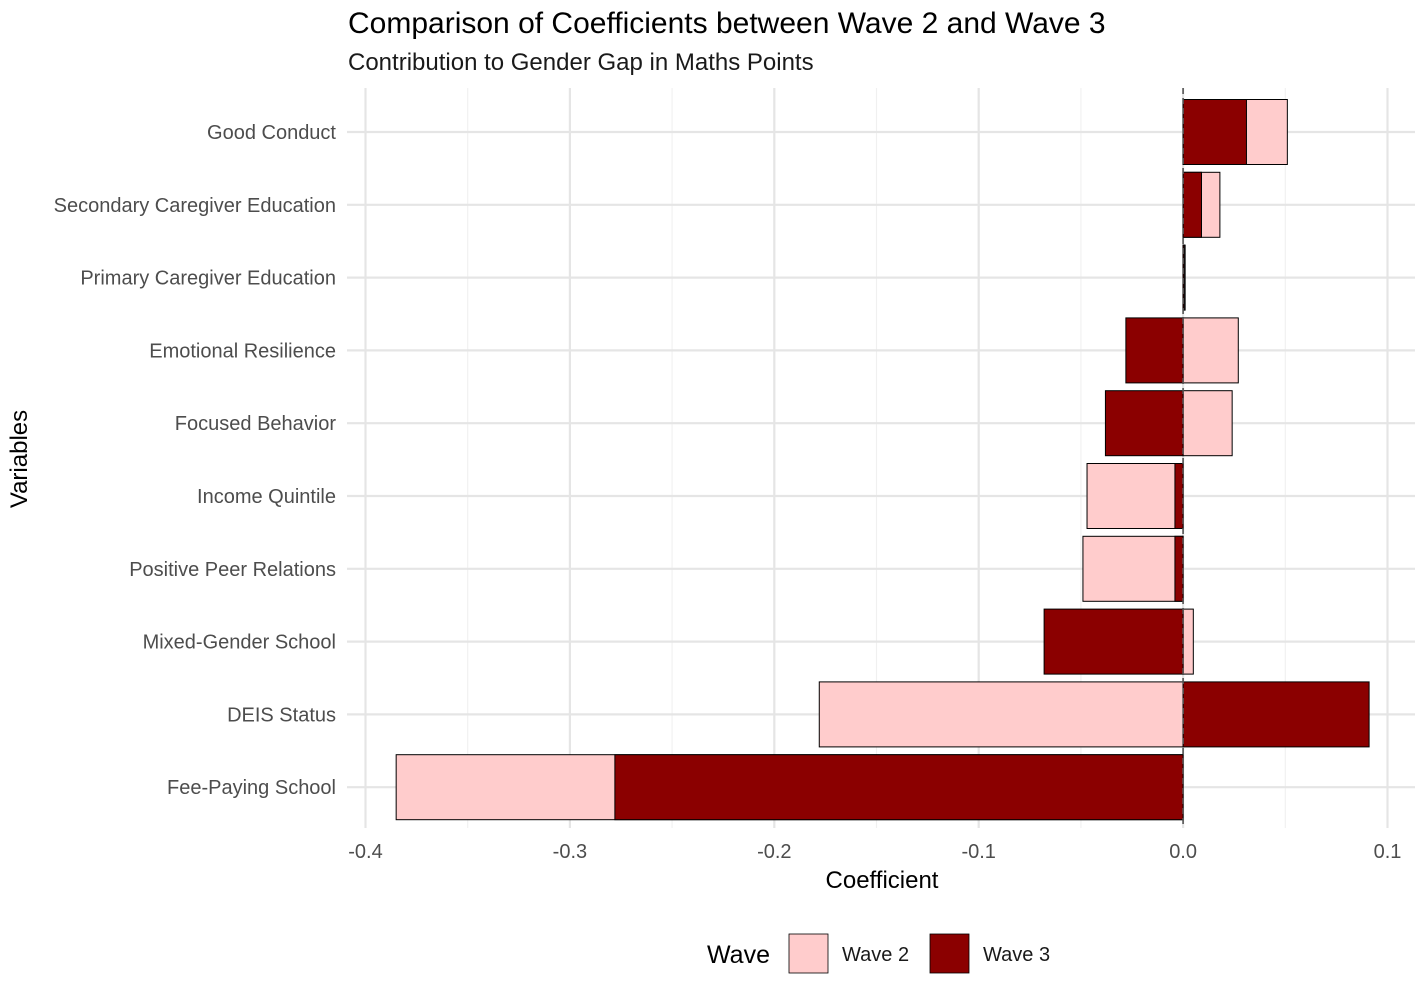 The image size is (1419, 991). Describe the element at coordinates (570, 852) in the screenshot. I see `x-tick-label: -0.3` at that location.